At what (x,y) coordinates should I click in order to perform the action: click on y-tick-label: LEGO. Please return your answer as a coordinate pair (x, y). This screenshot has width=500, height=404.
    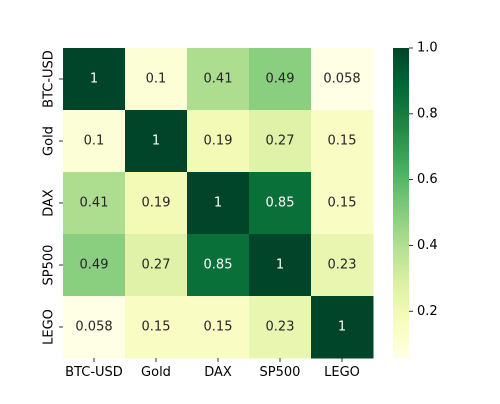
    Looking at the image, I should click on (49, 327).